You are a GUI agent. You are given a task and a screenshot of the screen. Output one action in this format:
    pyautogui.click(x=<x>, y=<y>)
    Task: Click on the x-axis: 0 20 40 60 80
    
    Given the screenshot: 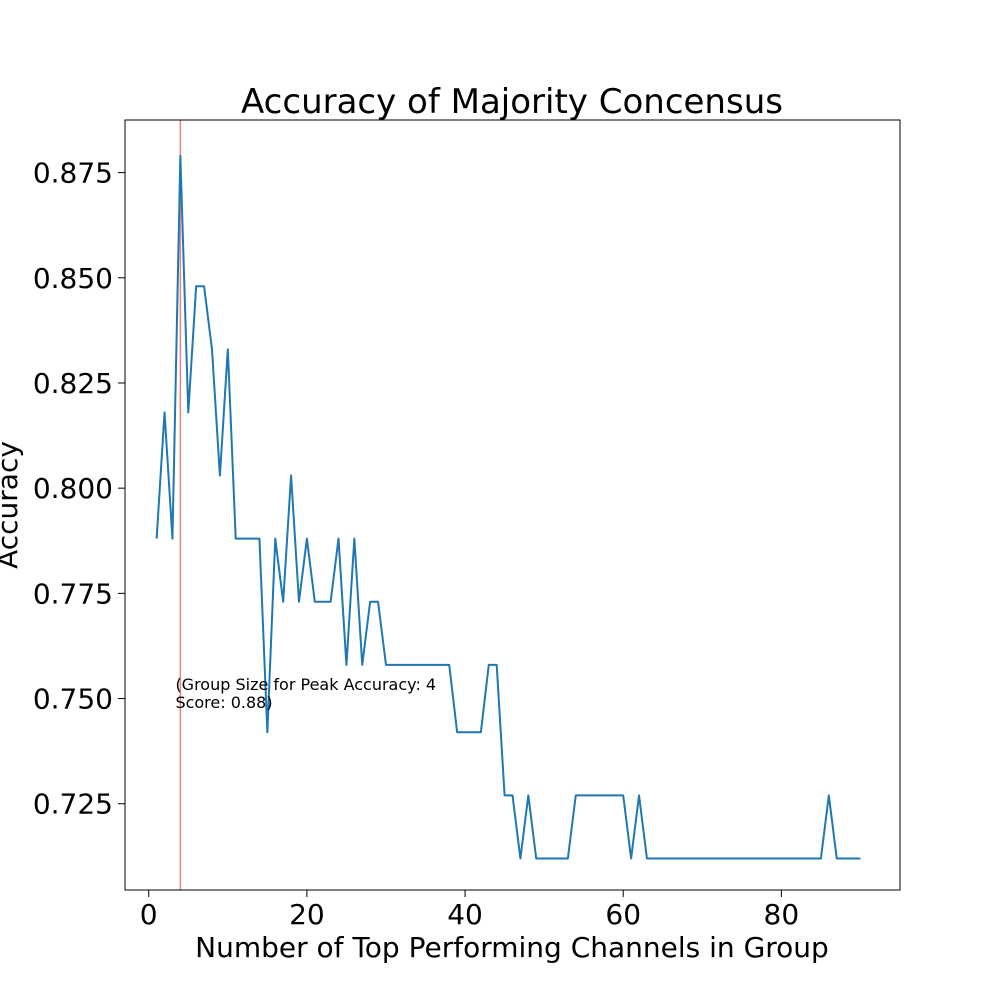 What is the action you would take?
    pyautogui.click(x=469, y=910)
    